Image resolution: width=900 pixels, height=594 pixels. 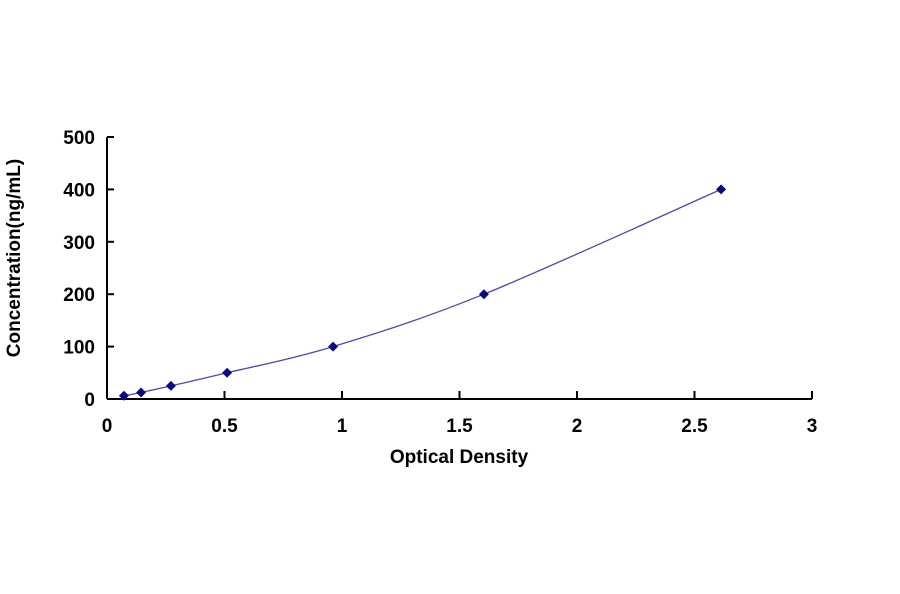 I want to click on x-tick-label: 0.5, so click(x=224, y=426).